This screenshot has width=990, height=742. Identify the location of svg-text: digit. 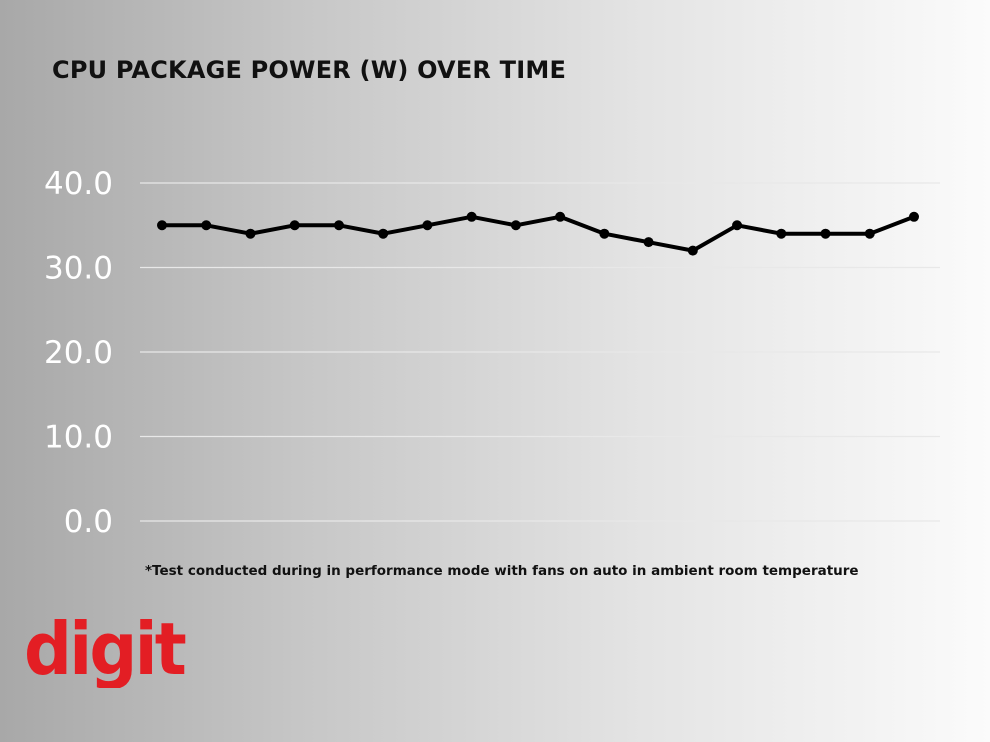
(104, 650).